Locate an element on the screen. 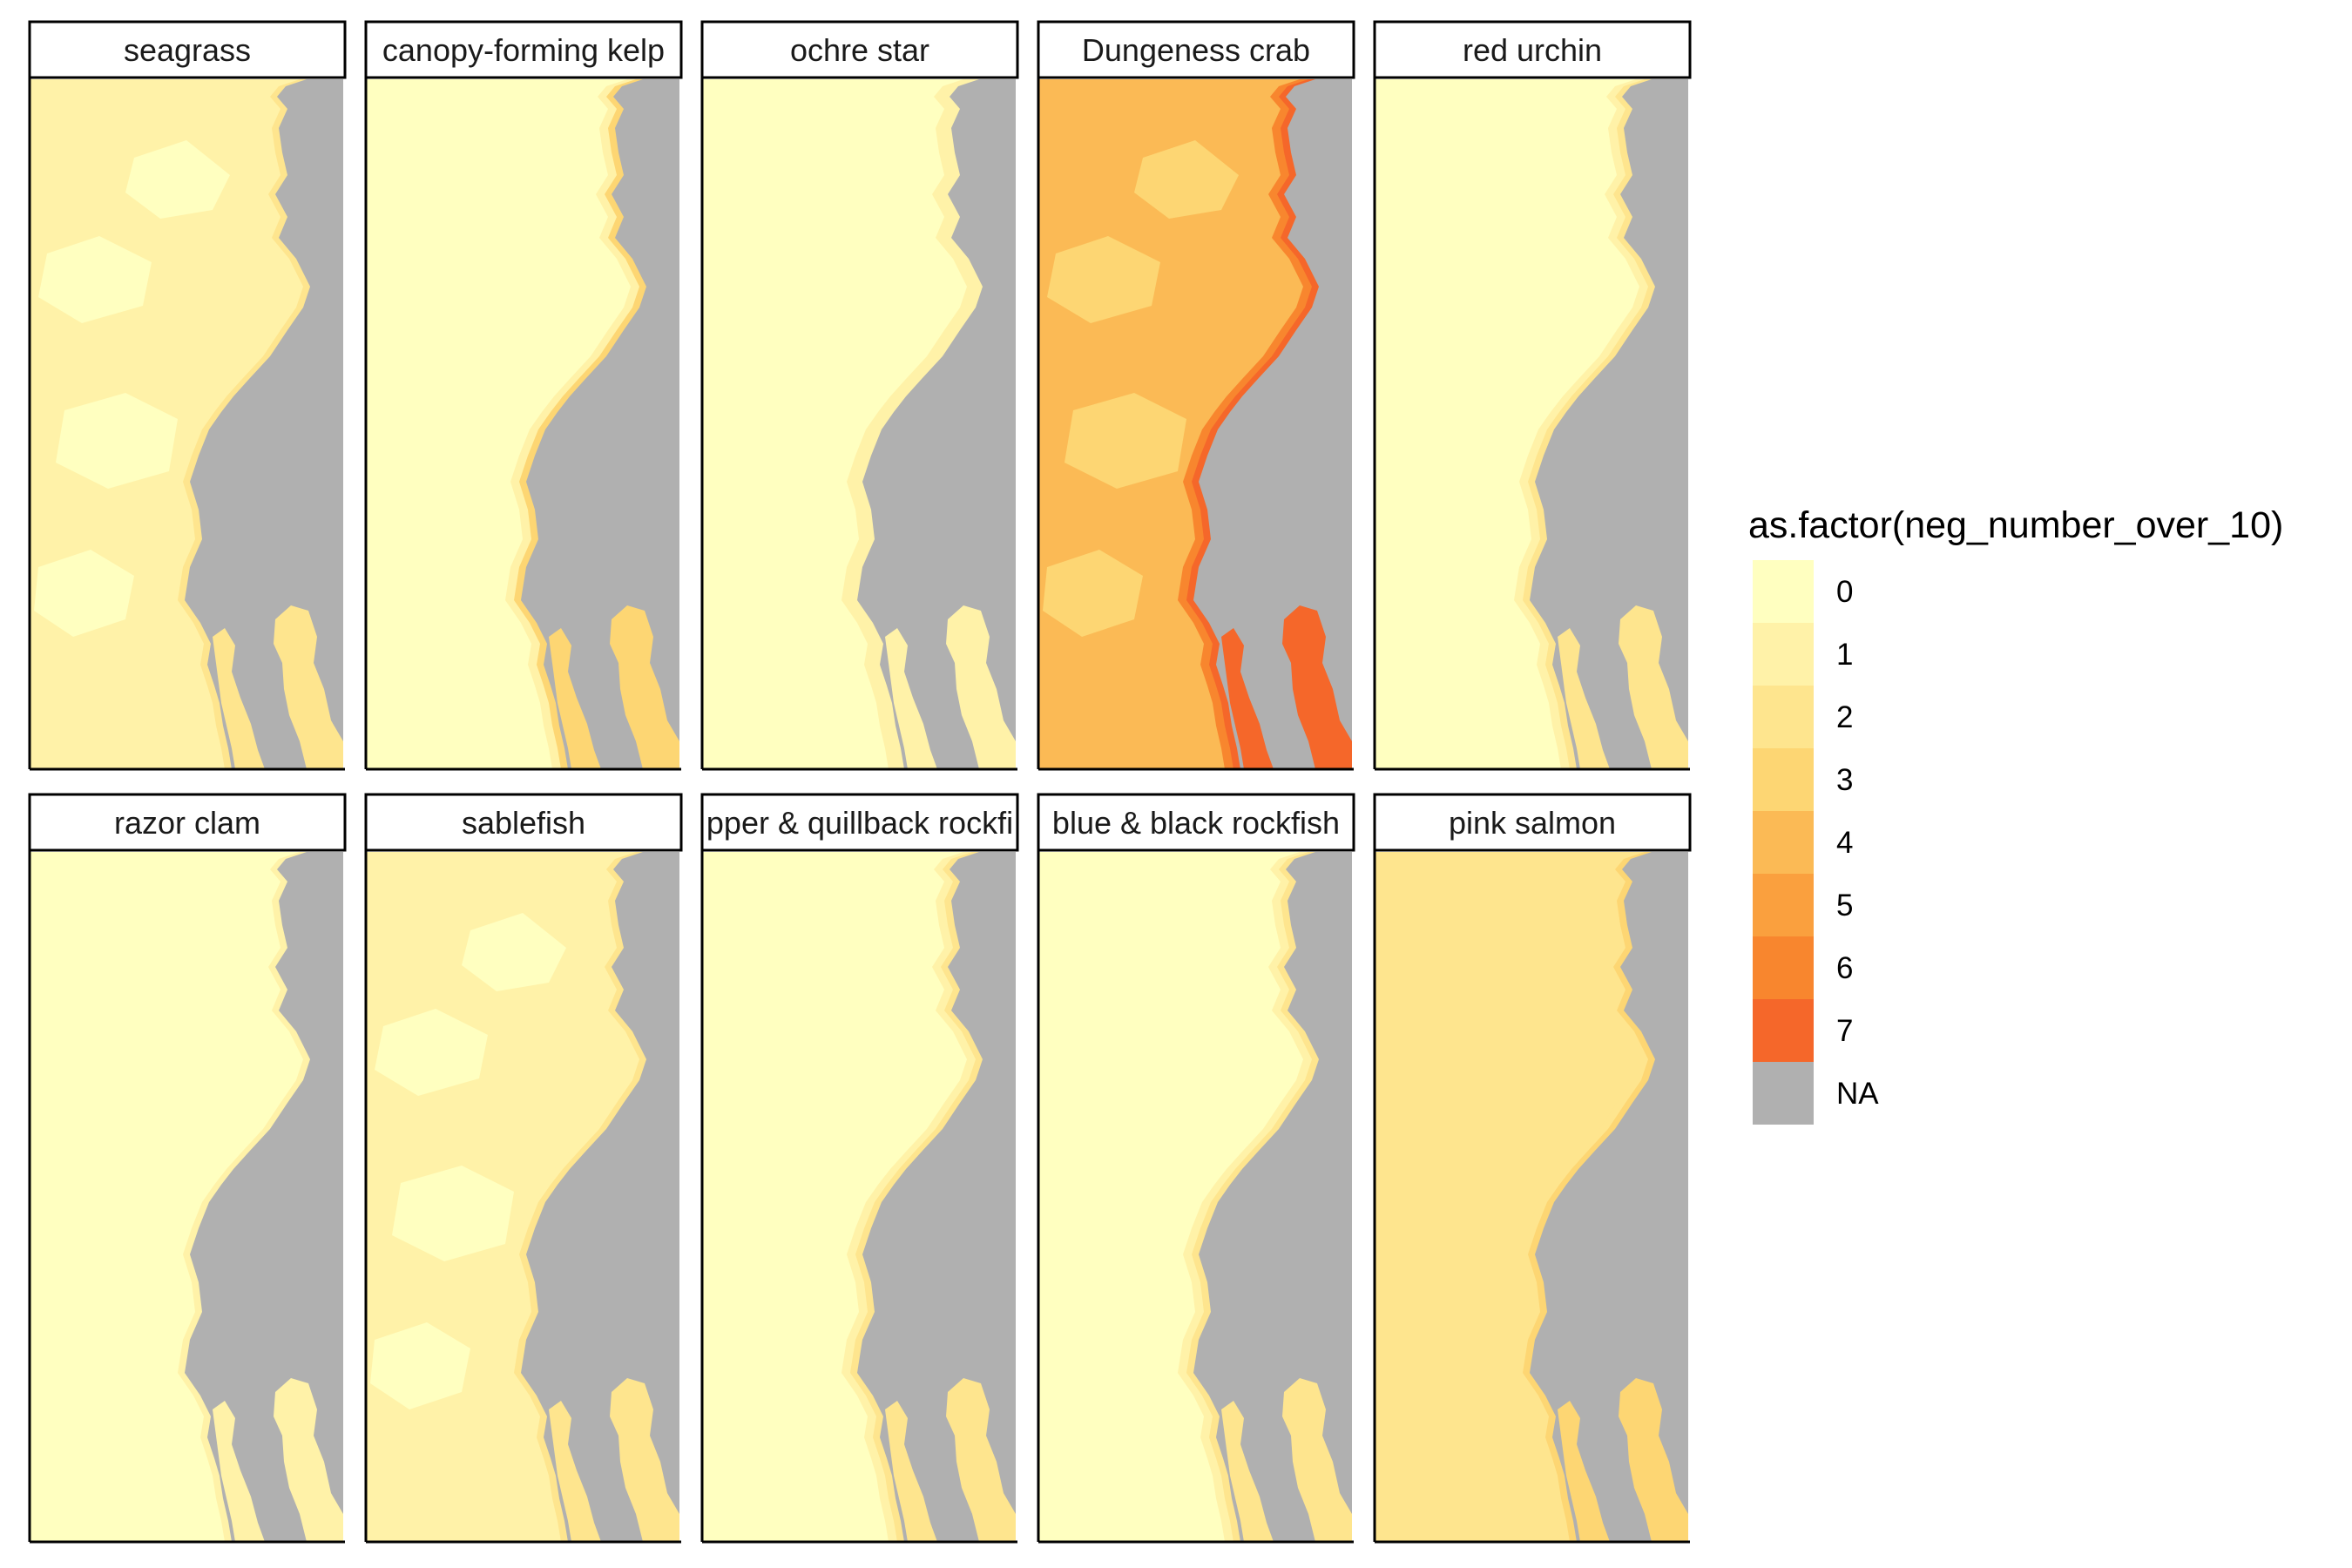  facet-label: pink salmon is located at coordinates (1532, 823).